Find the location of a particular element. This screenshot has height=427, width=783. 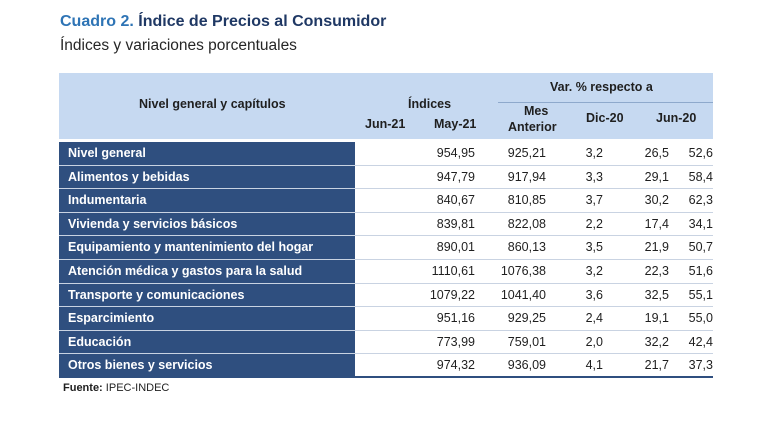

cell-may21: 810,85 is located at coordinates (526, 200).